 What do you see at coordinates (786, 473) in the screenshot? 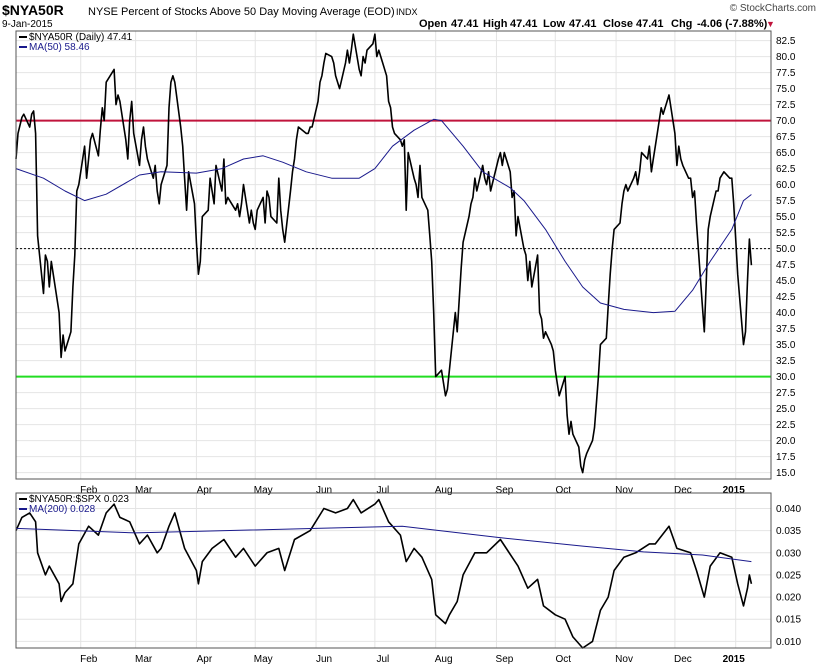
I see `y-tick-label-15-0: 15.0` at bounding box center [786, 473].